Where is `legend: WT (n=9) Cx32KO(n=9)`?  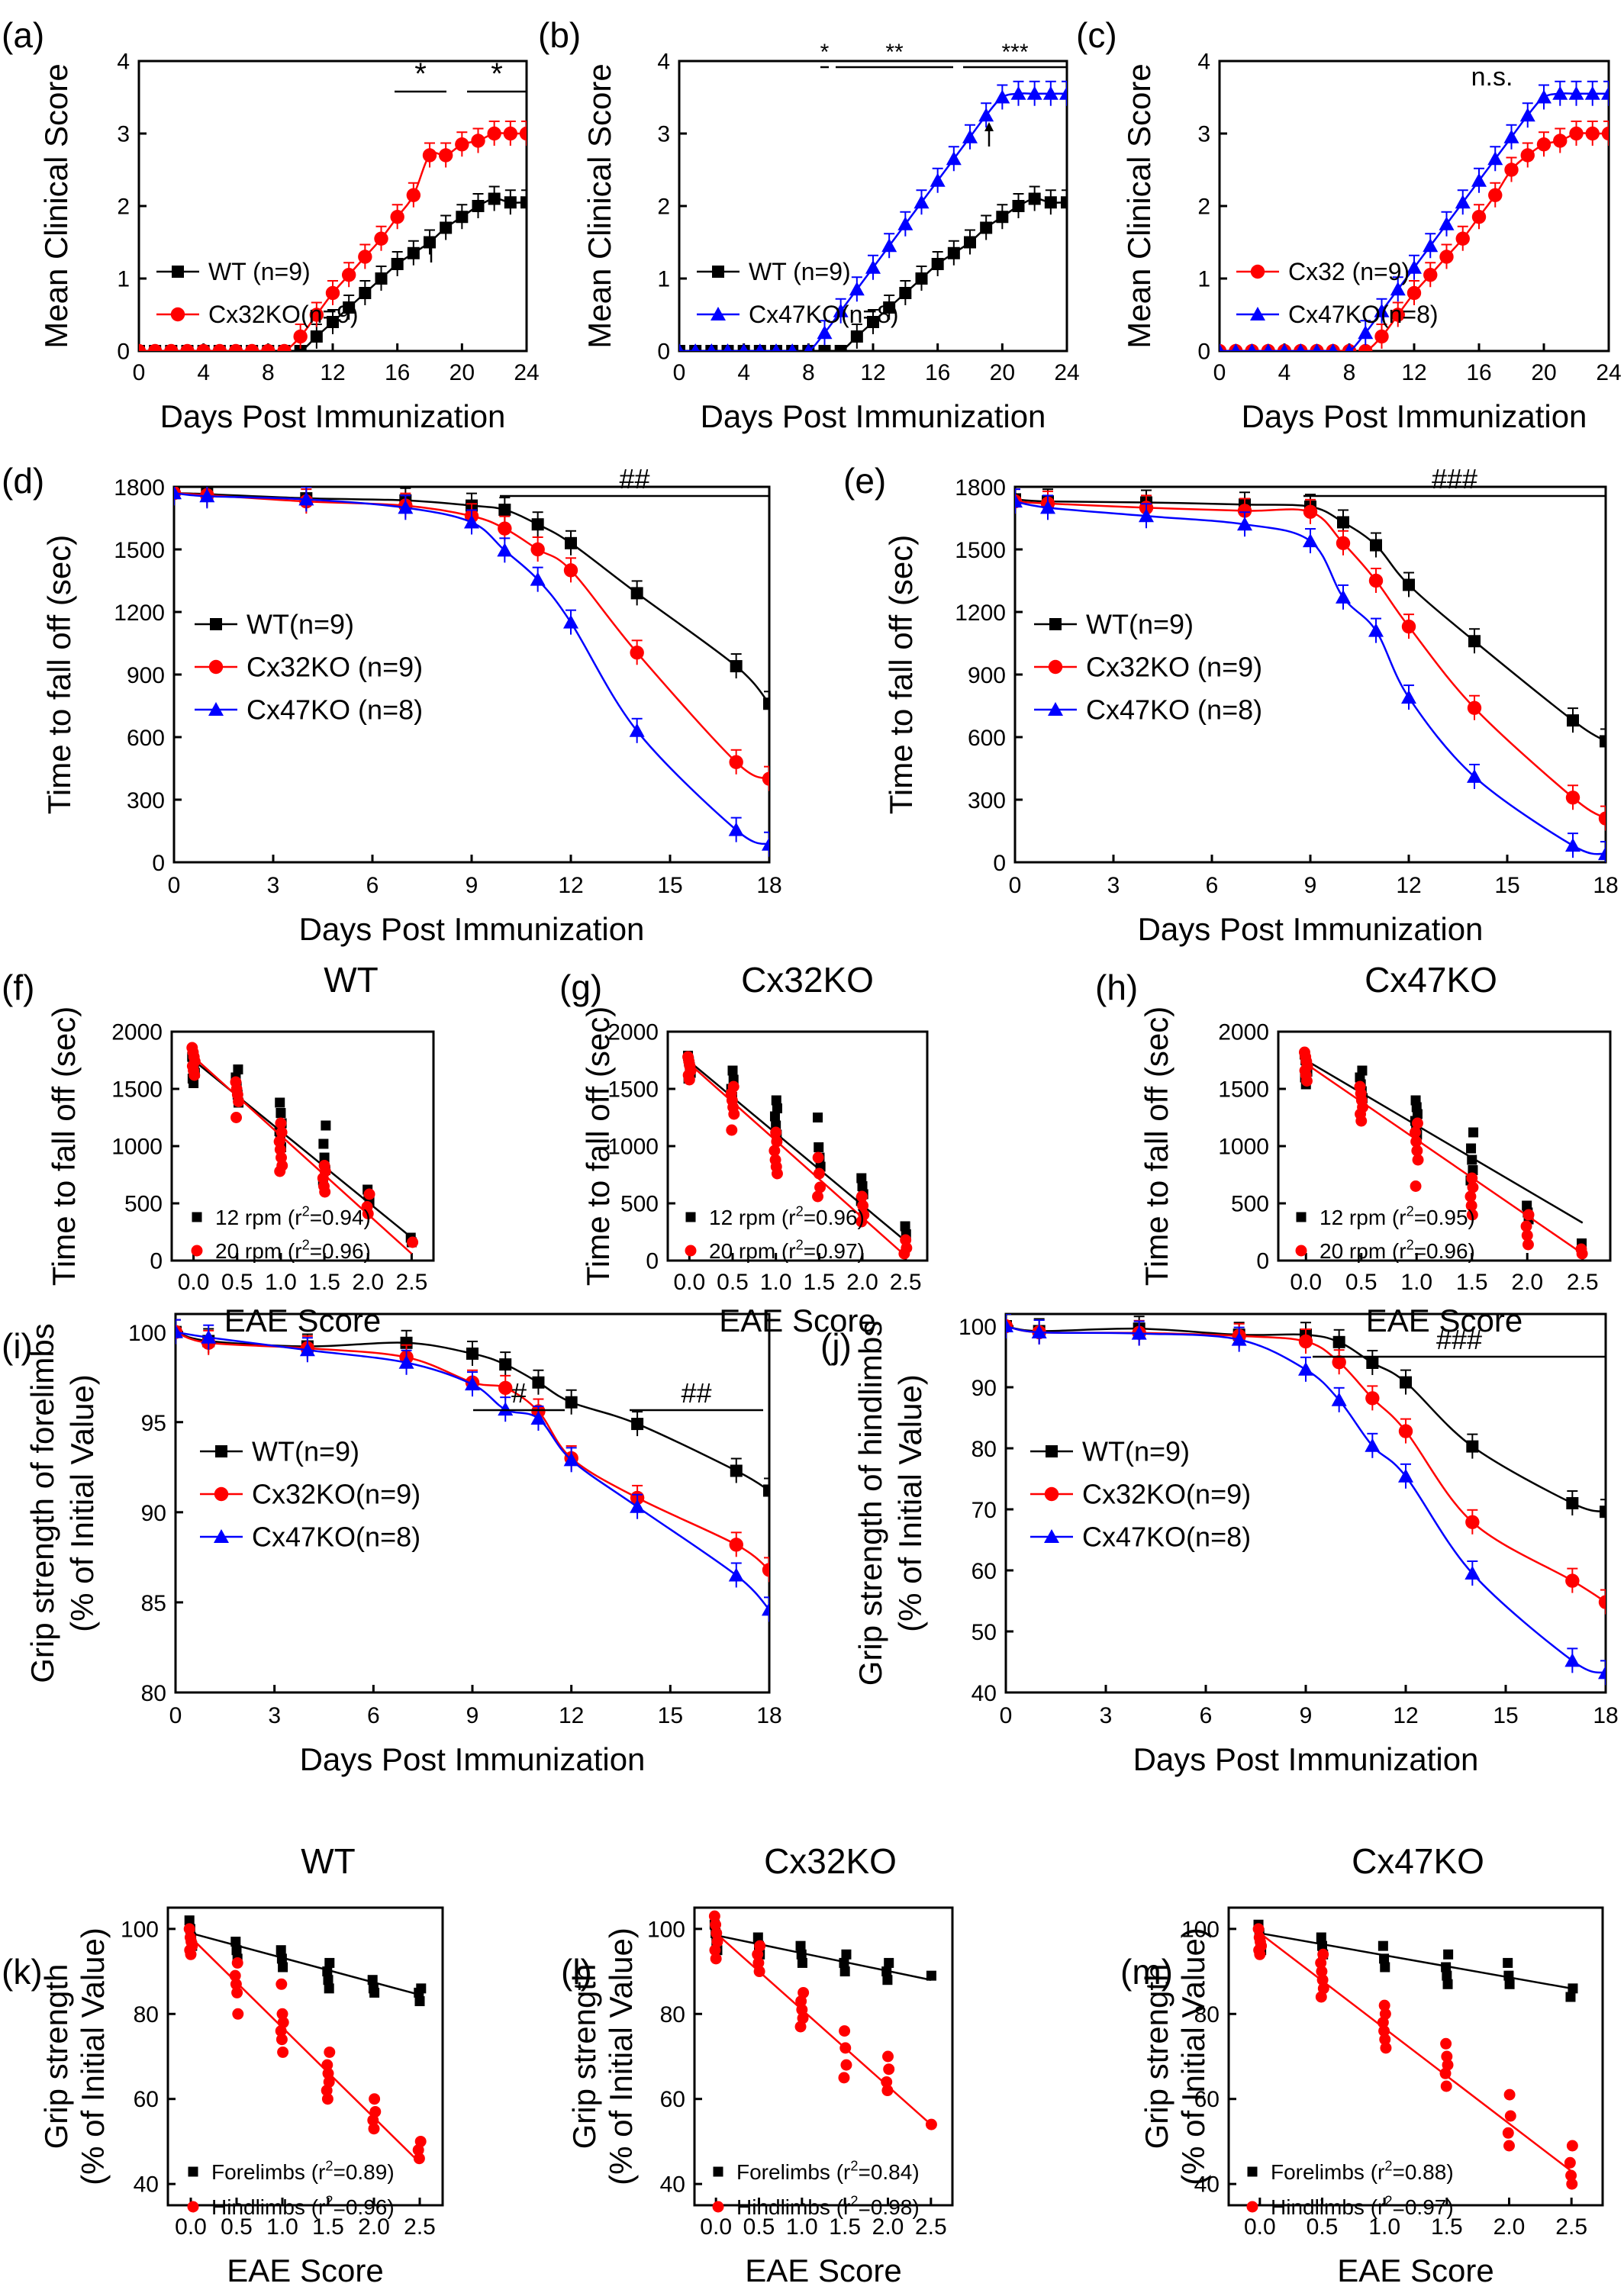
legend: WT (n=9) Cx32KO(n=9) is located at coordinates (257, 293).